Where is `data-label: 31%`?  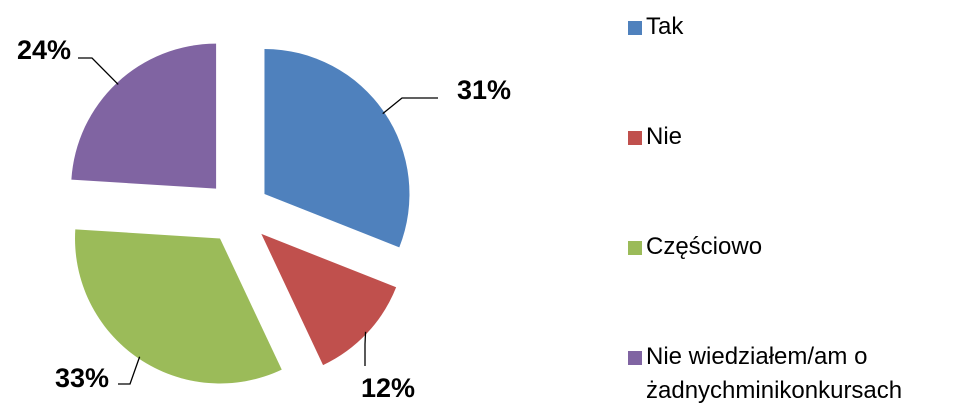 data-label: 31% is located at coordinates (484, 90).